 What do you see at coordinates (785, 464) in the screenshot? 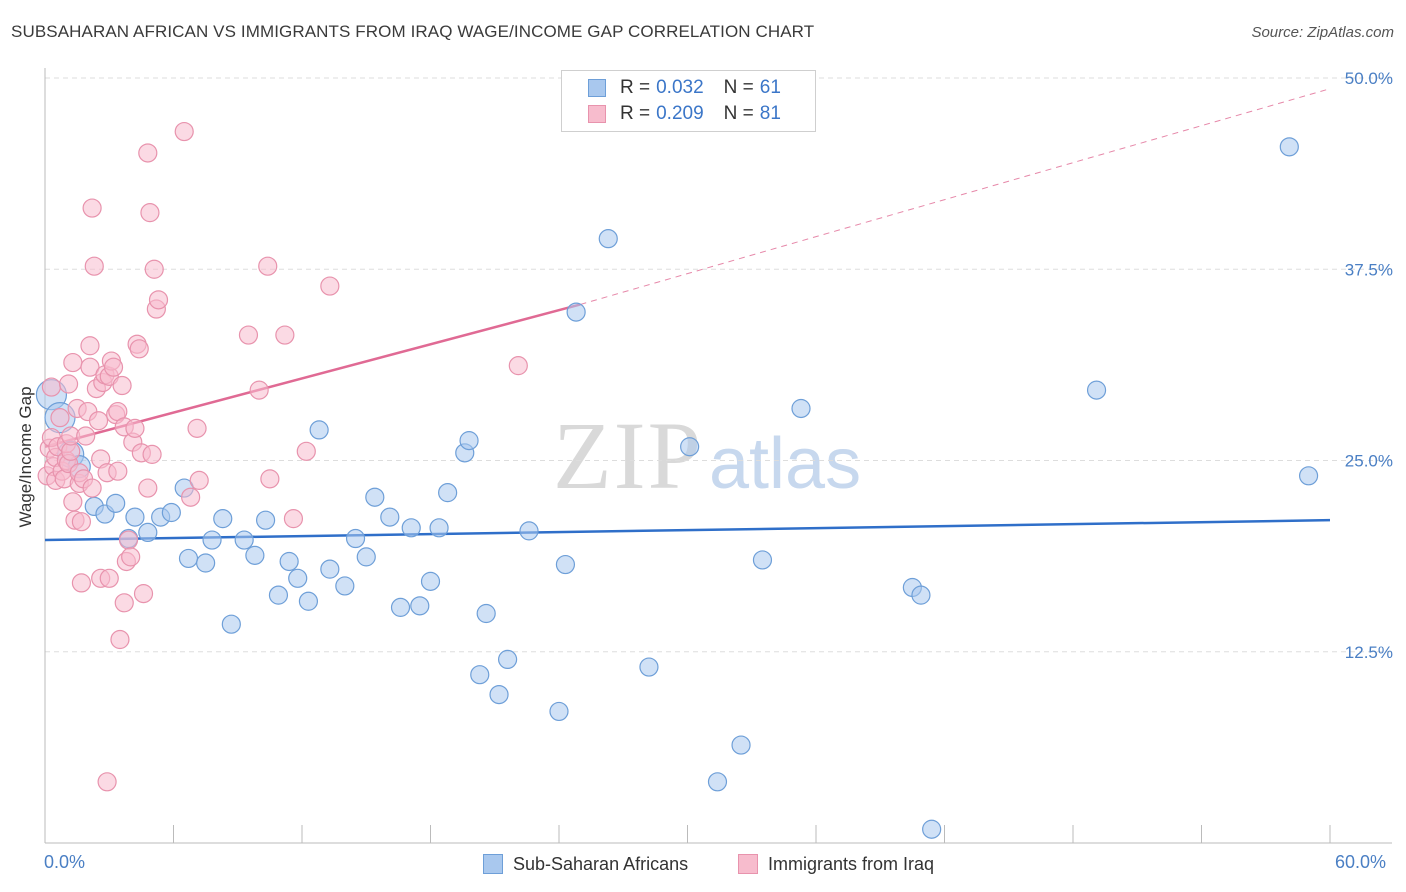
I see `watermark-atlas: atlas` at bounding box center [785, 464].